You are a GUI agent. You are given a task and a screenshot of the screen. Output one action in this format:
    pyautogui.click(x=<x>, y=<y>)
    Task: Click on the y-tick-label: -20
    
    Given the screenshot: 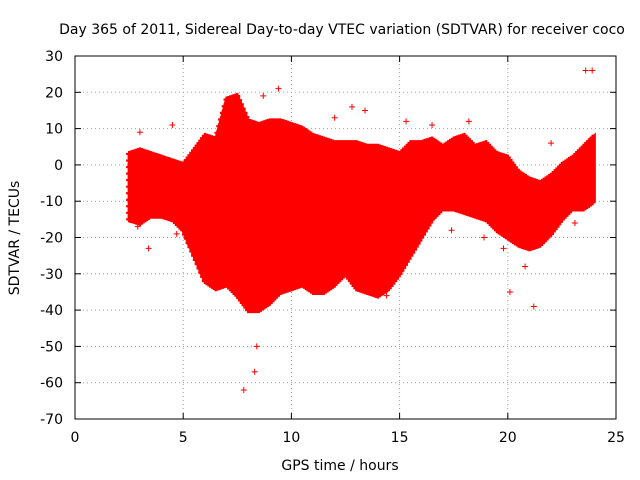 What is the action you would take?
    pyautogui.click(x=51, y=239)
    